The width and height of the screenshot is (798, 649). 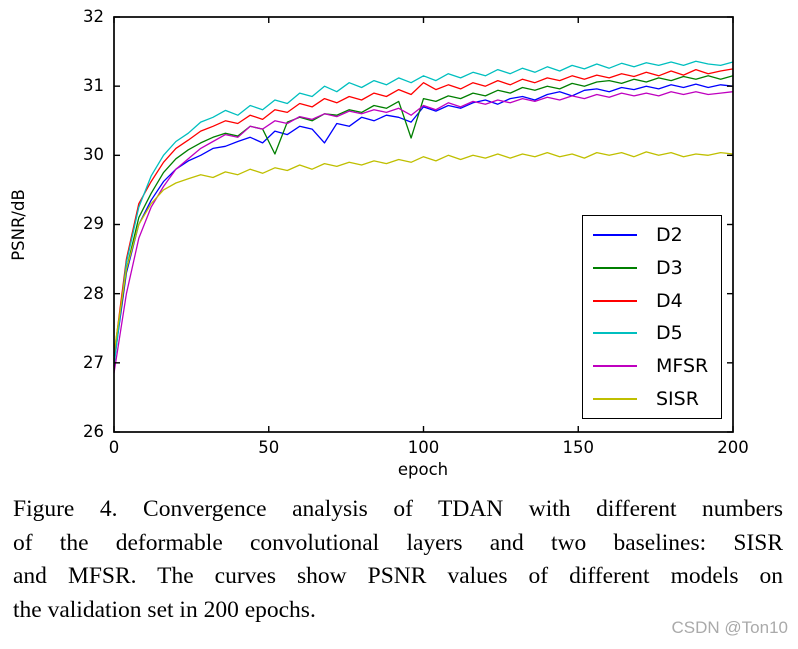 I want to click on legend-item: MFSR, so click(x=657, y=366).